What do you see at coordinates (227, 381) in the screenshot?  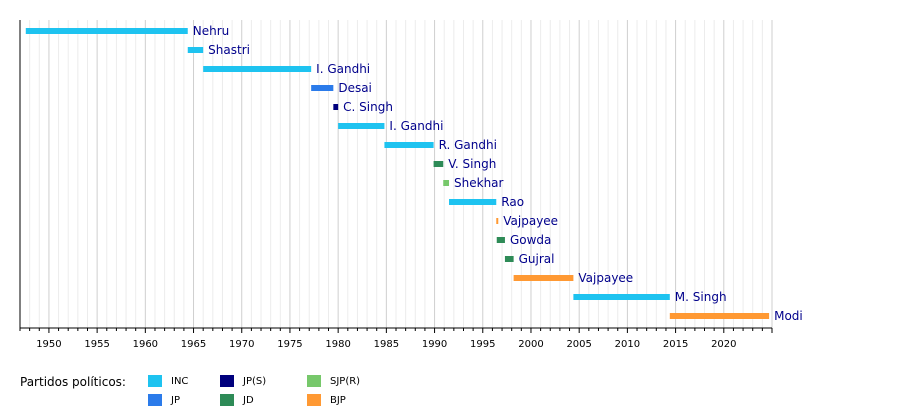 I see `legend-swatch-jps` at bounding box center [227, 381].